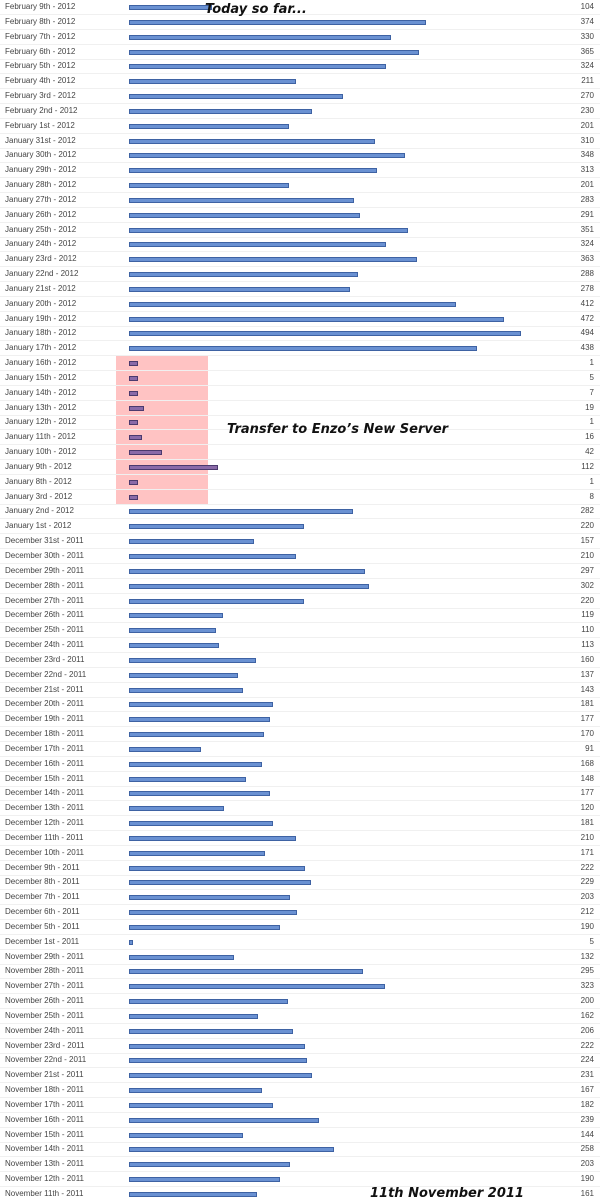  I want to click on category-label: January 3rd - 2012, so click(39, 496).